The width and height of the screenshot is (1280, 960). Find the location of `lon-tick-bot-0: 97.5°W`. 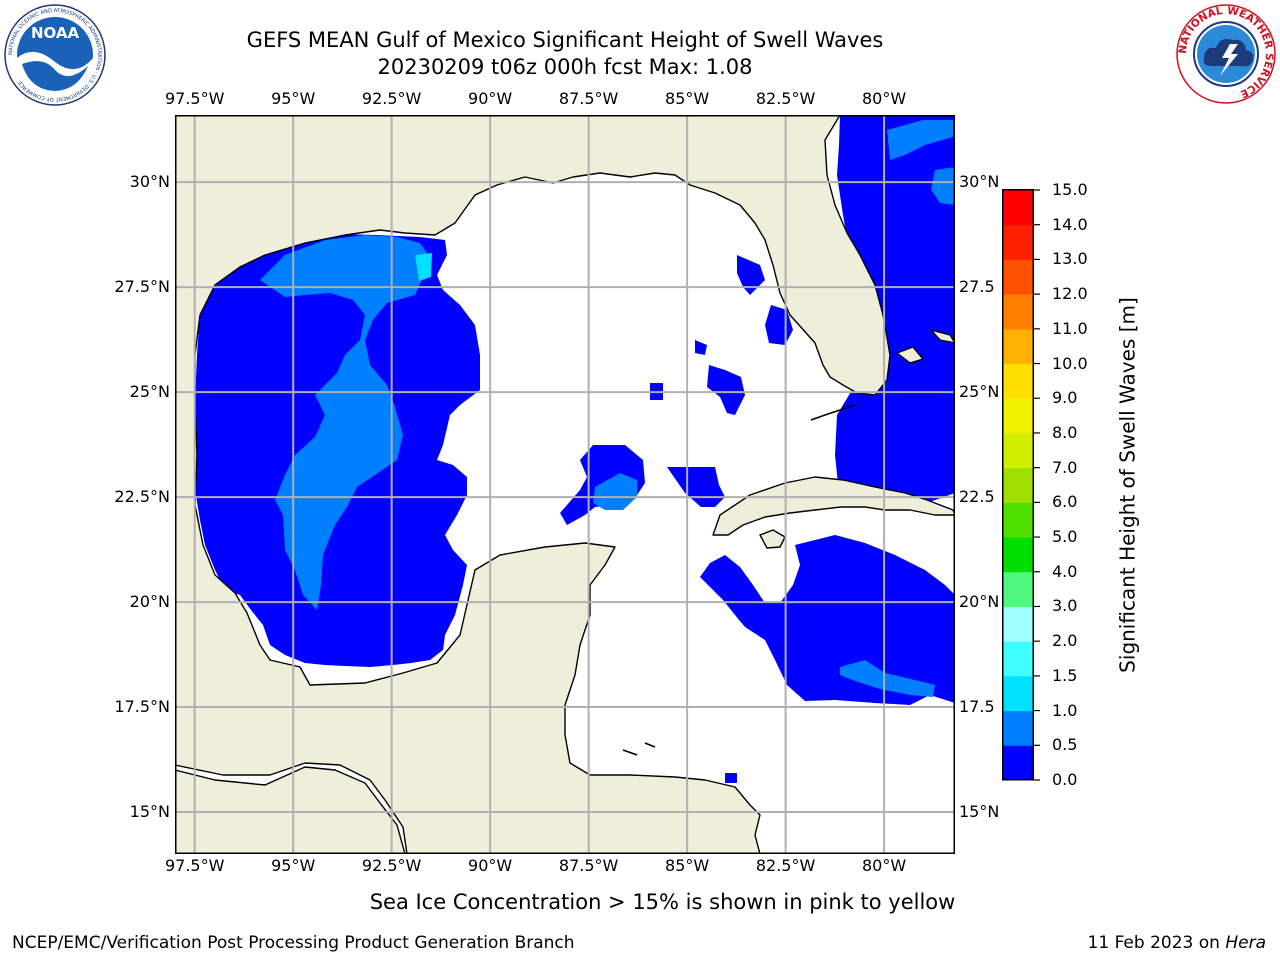

lon-tick-bot-0: 97.5°W is located at coordinates (194, 865).